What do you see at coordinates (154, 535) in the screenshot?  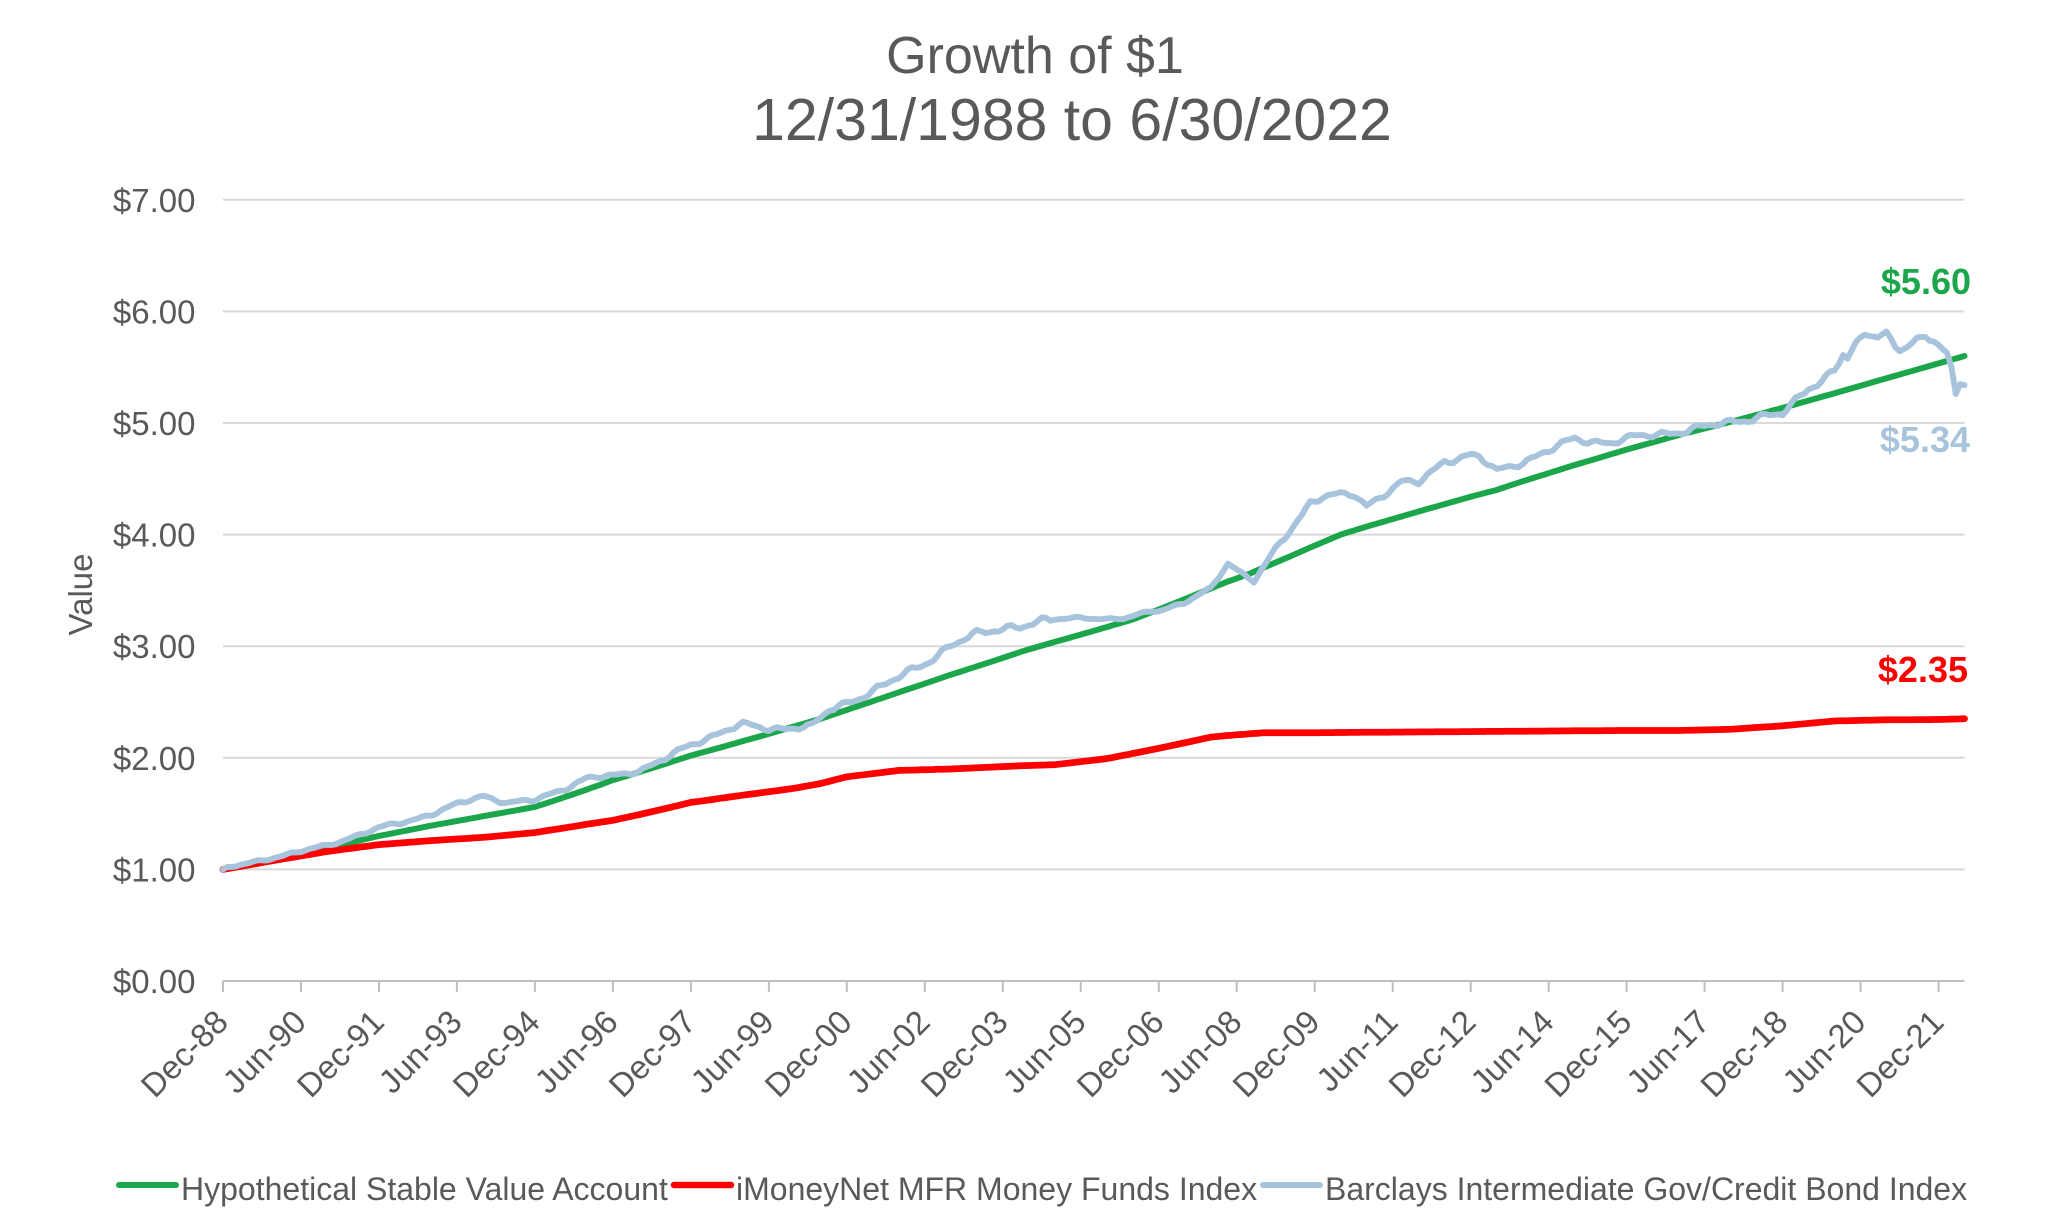 I see `svg-text: $4.00` at bounding box center [154, 535].